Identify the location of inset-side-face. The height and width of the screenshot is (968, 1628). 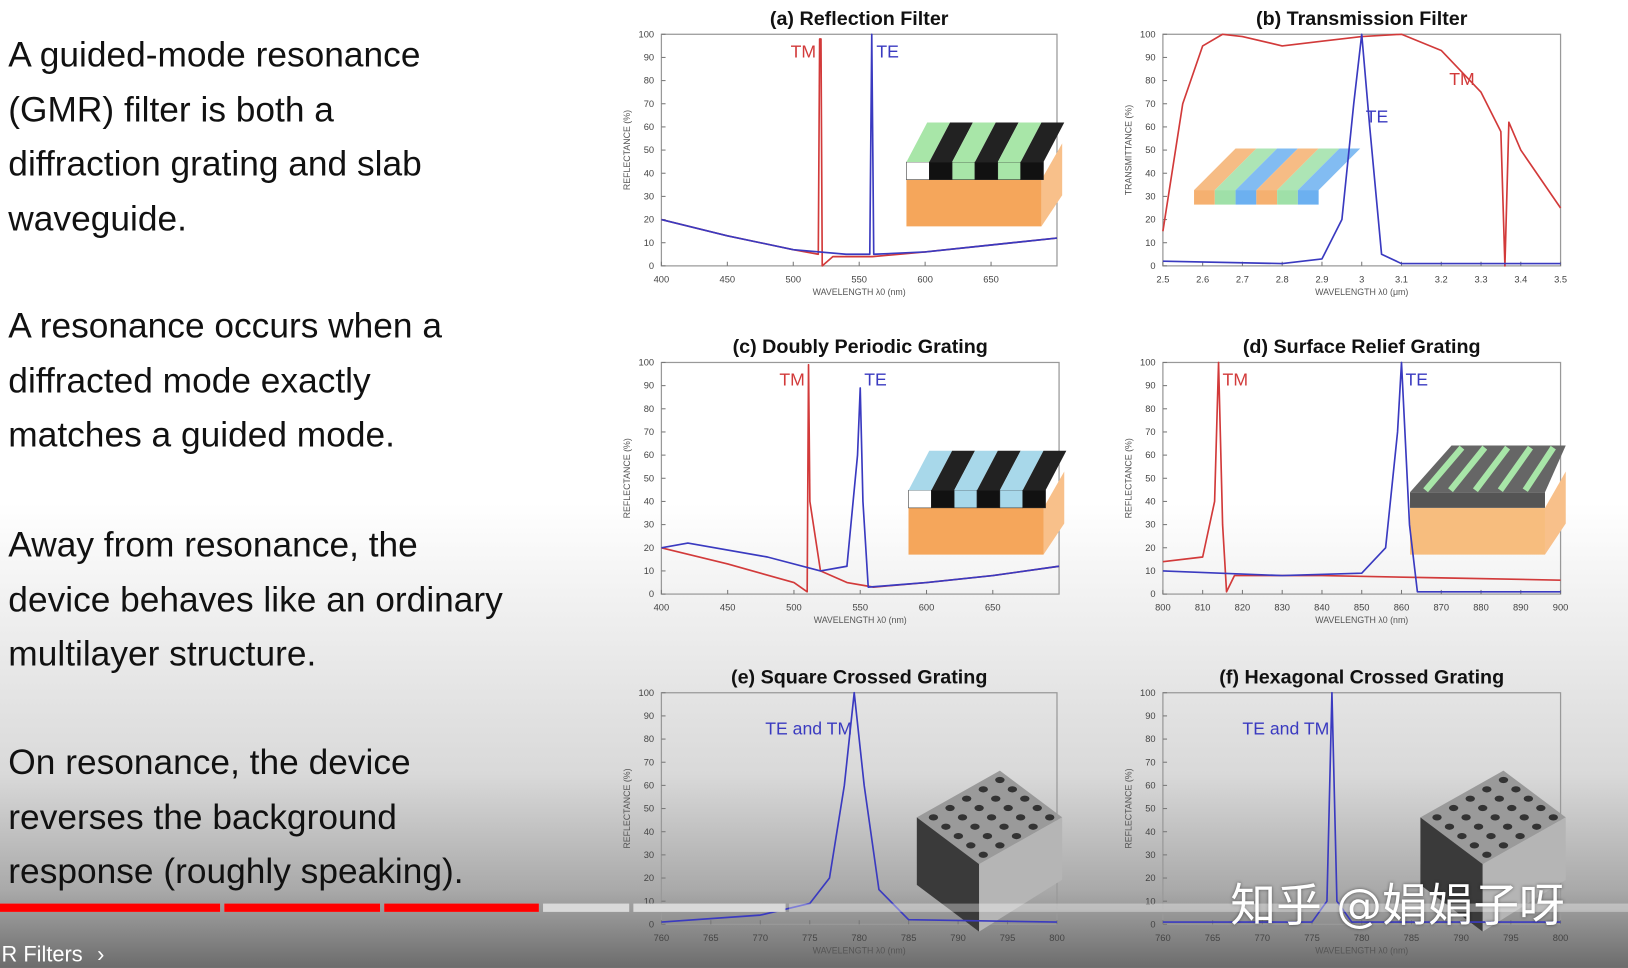
(1021, 874).